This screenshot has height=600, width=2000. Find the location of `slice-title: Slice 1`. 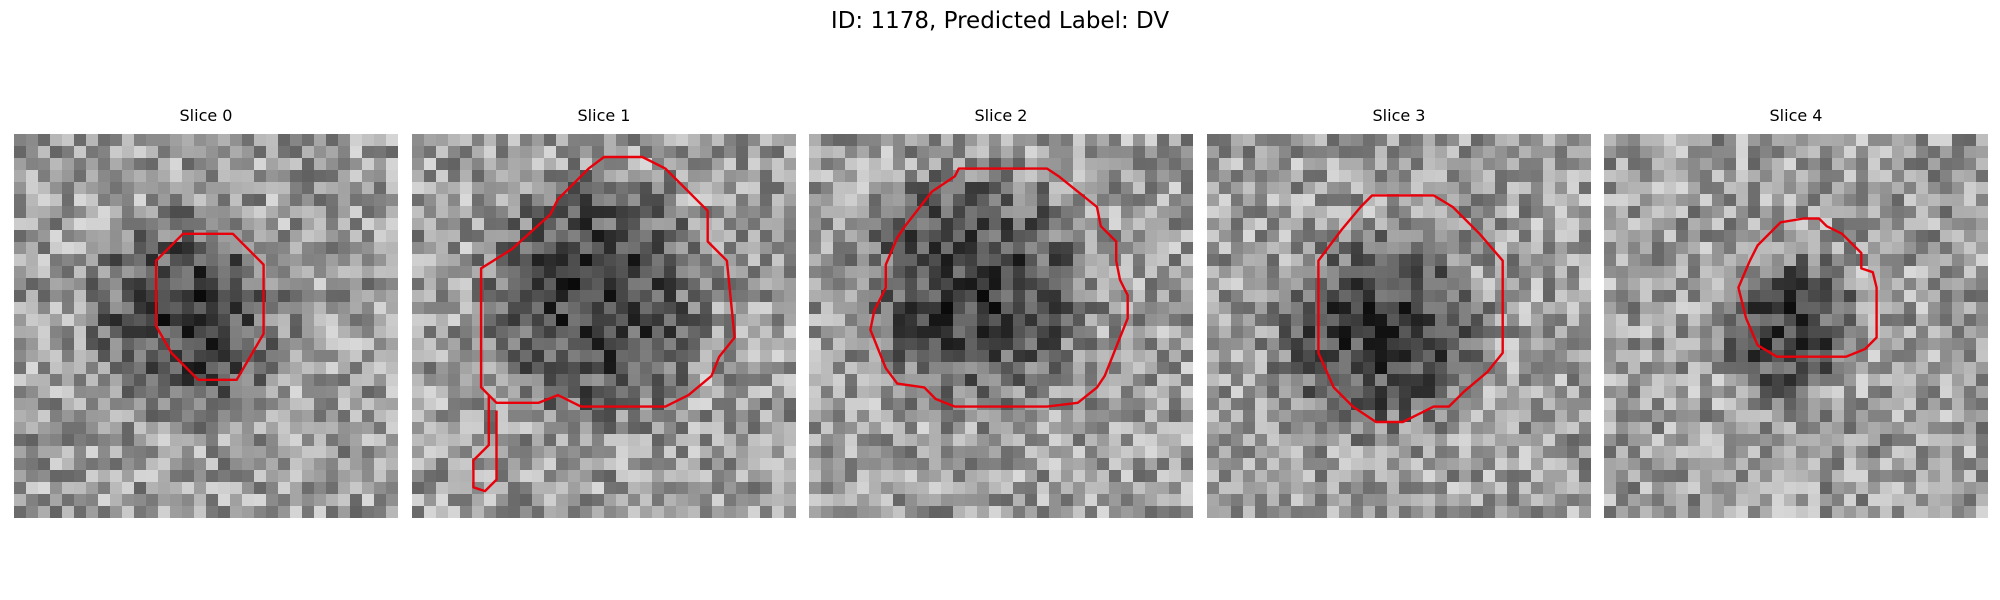

slice-title: Slice 1 is located at coordinates (604, 115).